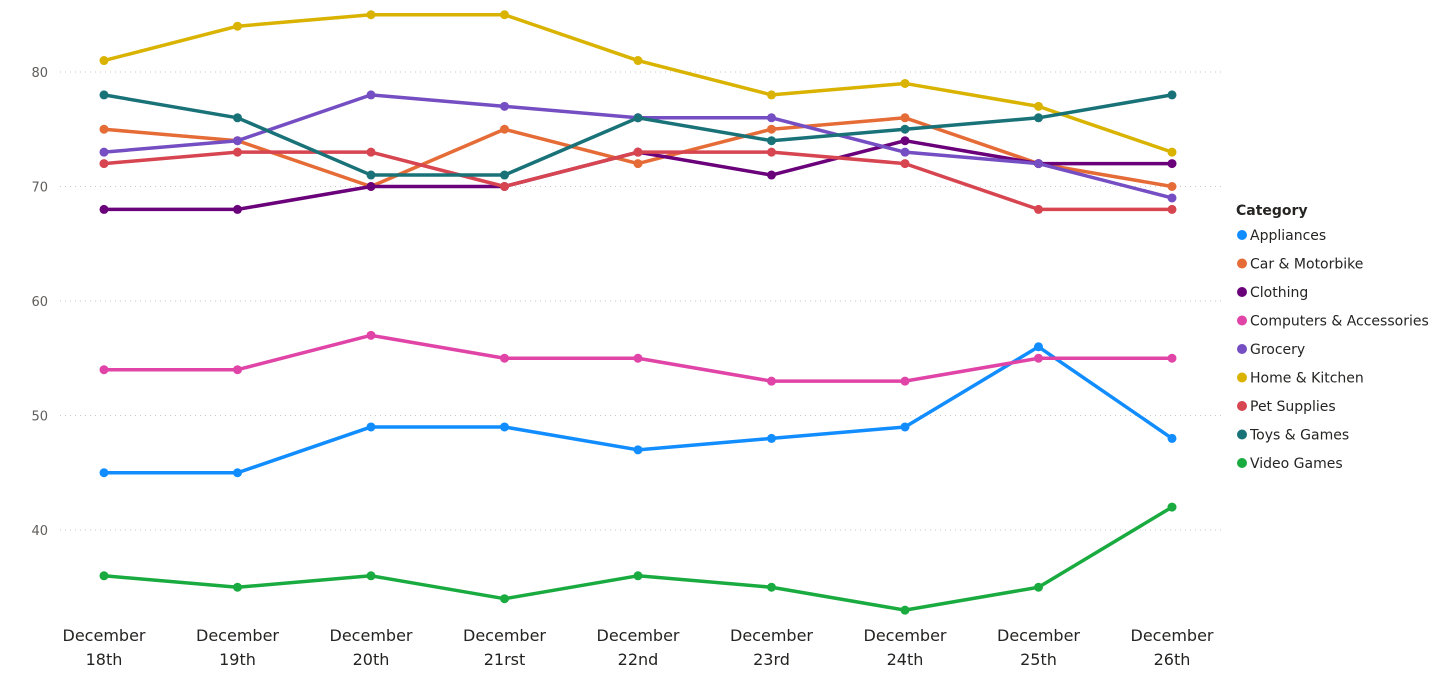 This screenshot has width=1429, height=676. Describe the element at coordinates (371, 647) in the screenshot. I see `x-tick-label: December 20th` at that location.